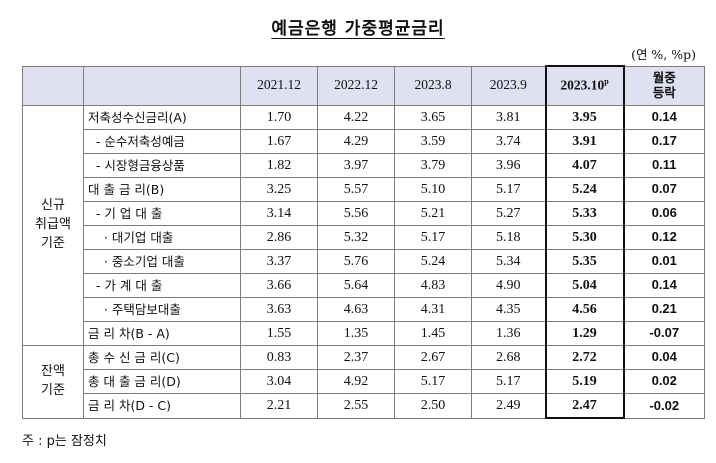  Describe the element at coordinates (584, 237) in the screenshot. I see `current-value-cell: 5.30` at that location.